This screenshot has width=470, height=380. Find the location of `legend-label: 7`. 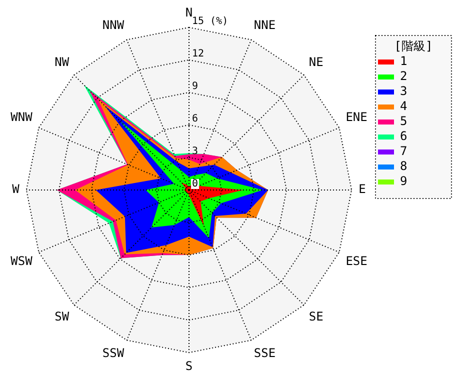

legend-label: 7 is located at coordinates (404, 151).